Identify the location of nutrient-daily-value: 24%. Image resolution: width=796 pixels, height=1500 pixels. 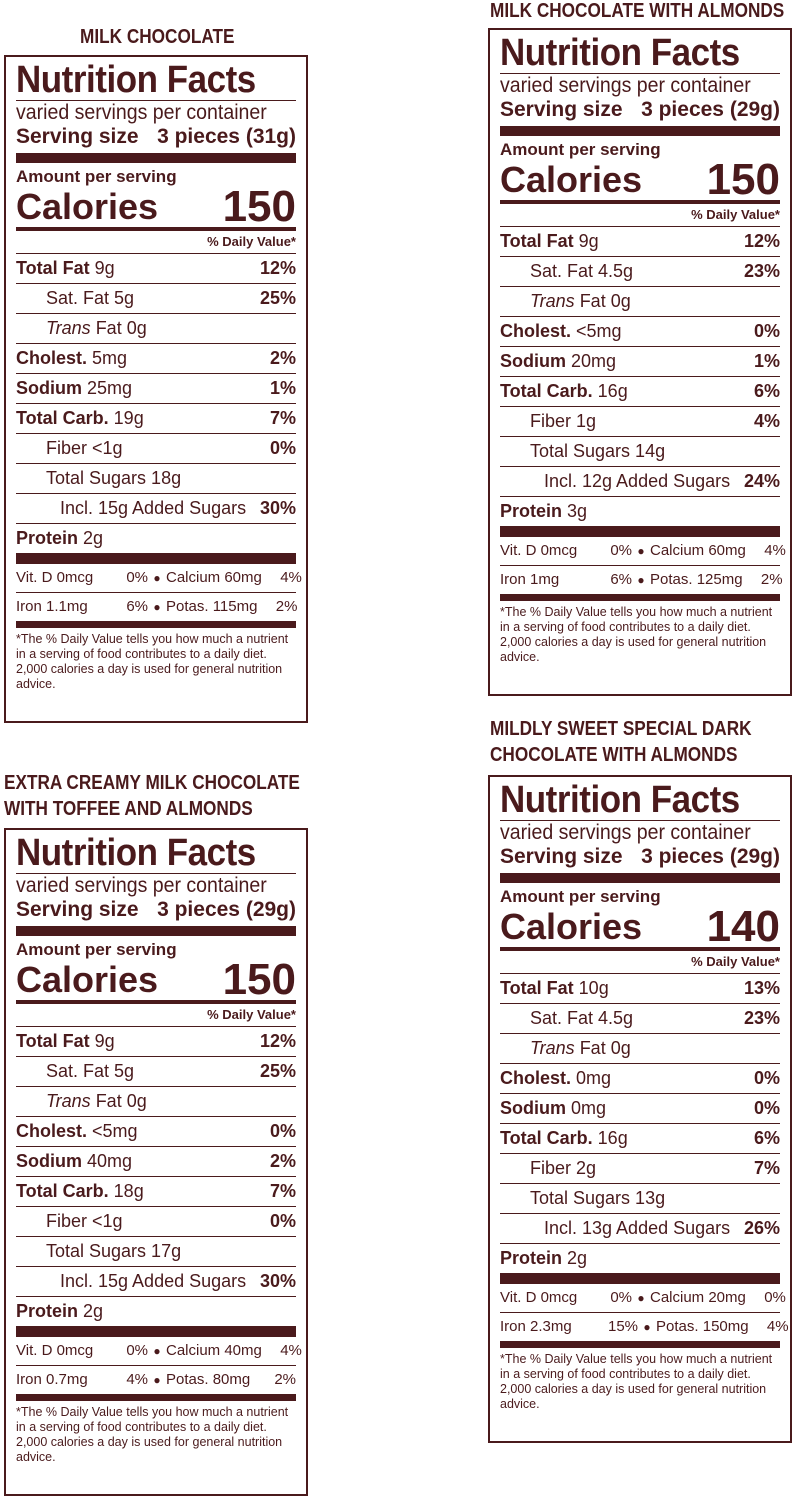
(761, 481).